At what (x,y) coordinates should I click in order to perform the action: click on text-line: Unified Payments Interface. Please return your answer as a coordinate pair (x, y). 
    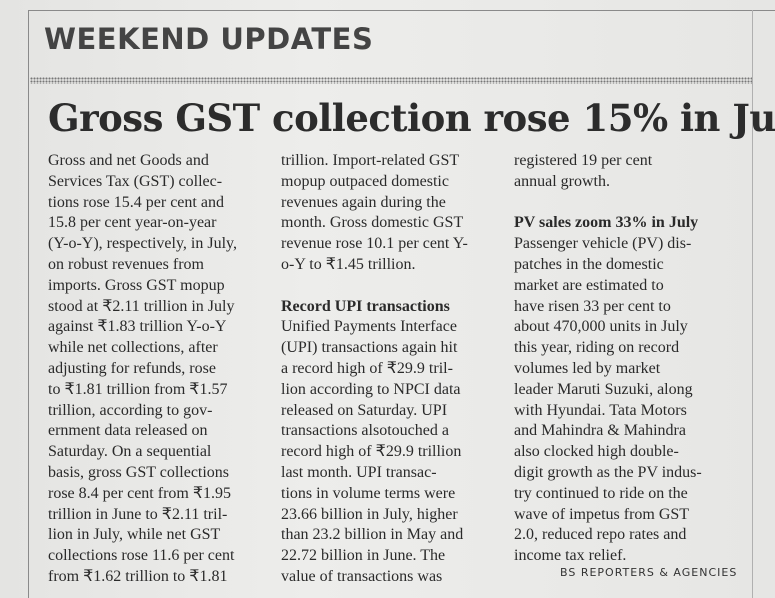
    Looking at the image, I should click on (369, 327).